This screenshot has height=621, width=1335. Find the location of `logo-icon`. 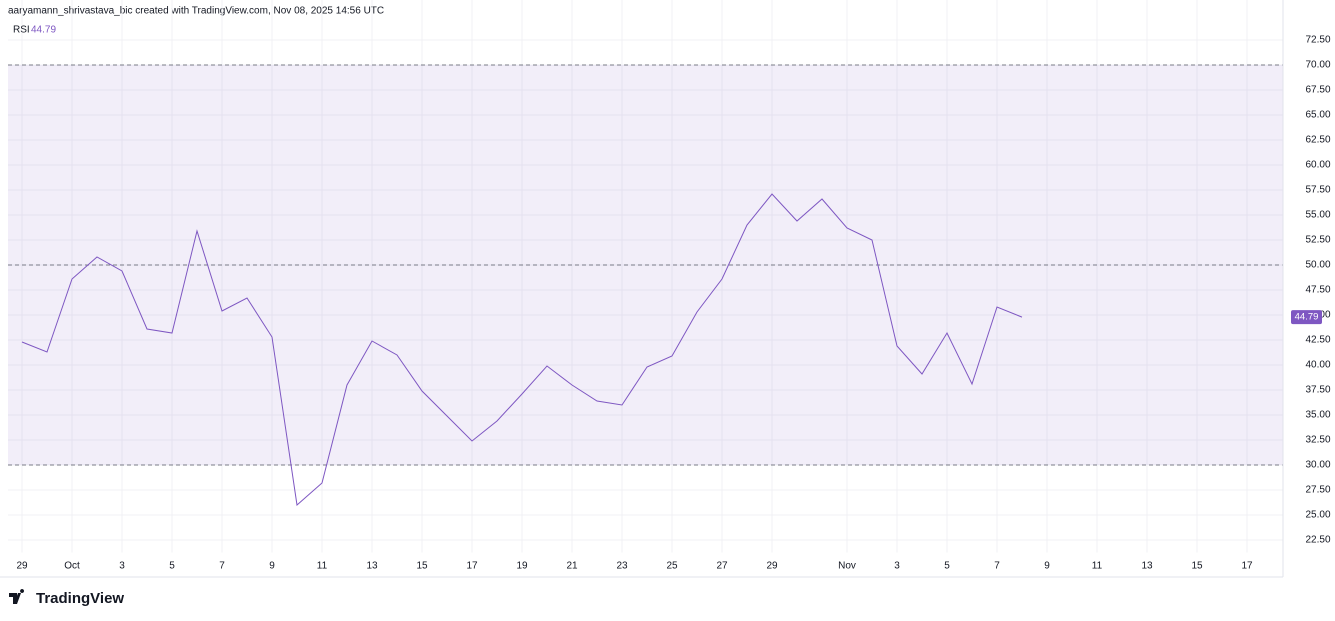

logo-icon is located at coordinates (17, 596).